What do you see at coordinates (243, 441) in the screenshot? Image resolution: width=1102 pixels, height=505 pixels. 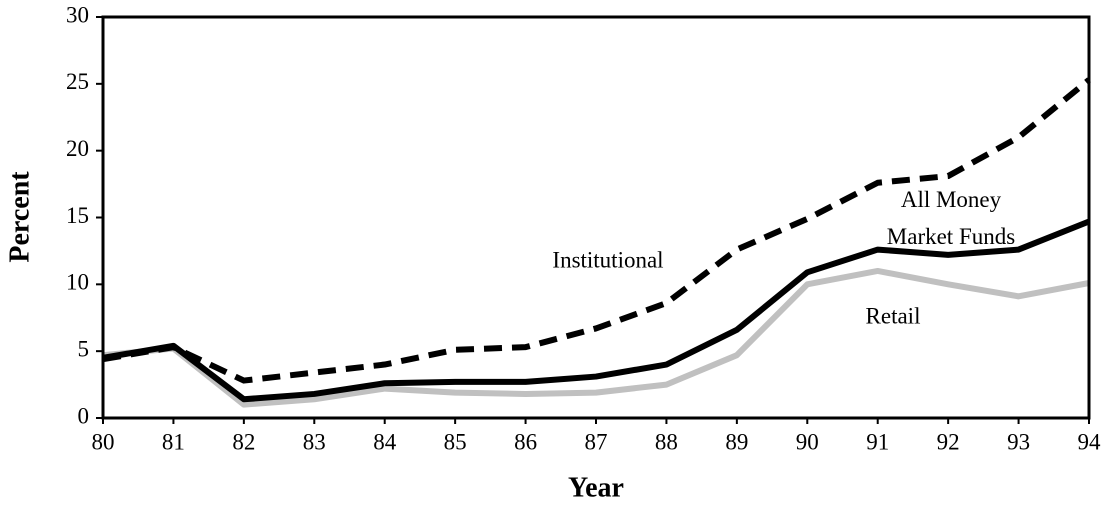 I see `x-tick-label: 82` at bounding box center [243, 441].